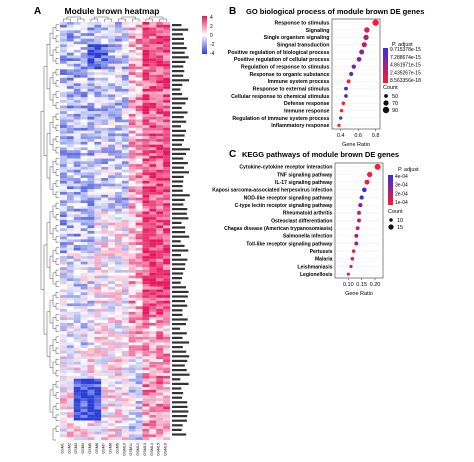 Image resolution: width=474 pixels, height=462 pixels. What do you see at coordinates (324, 260) in the screenshot?
I see `kegg-term-label: Malaria` at bounding box center [324, 260].